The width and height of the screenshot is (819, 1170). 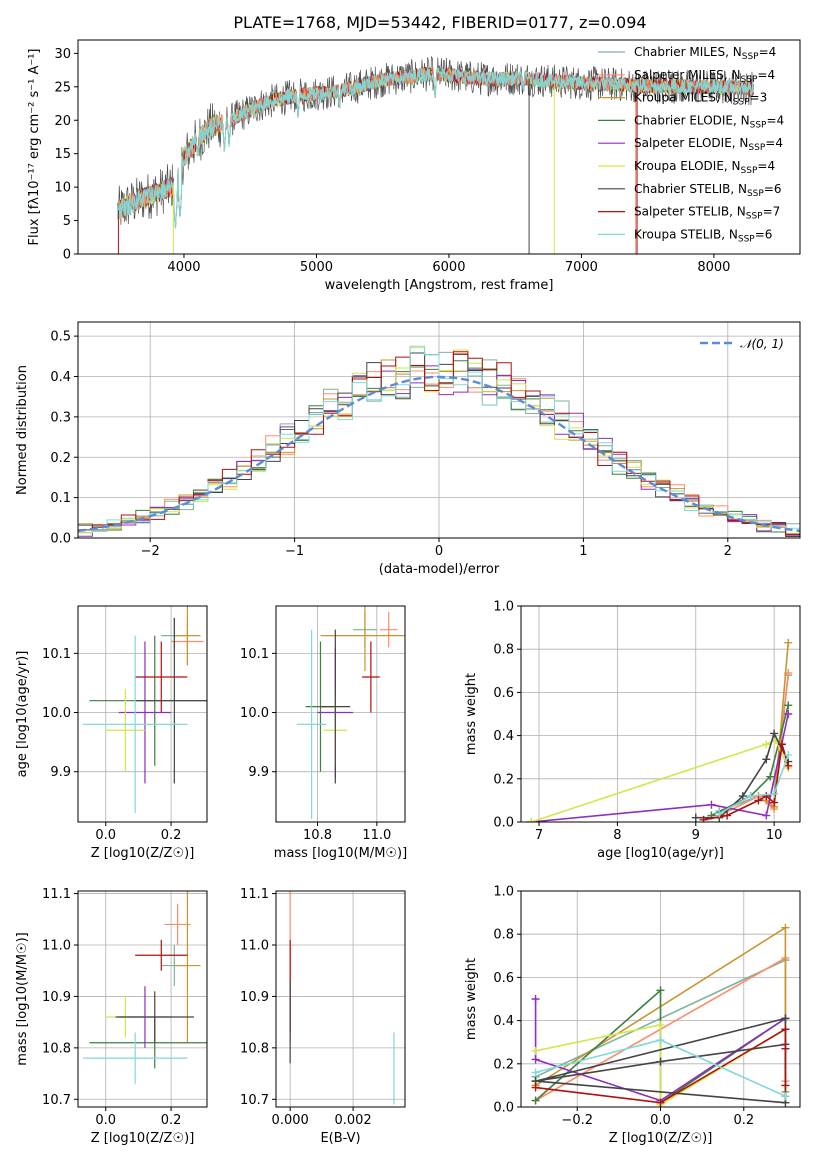 I want to click on x-tick-label: 8, so click(x=617, y=835).